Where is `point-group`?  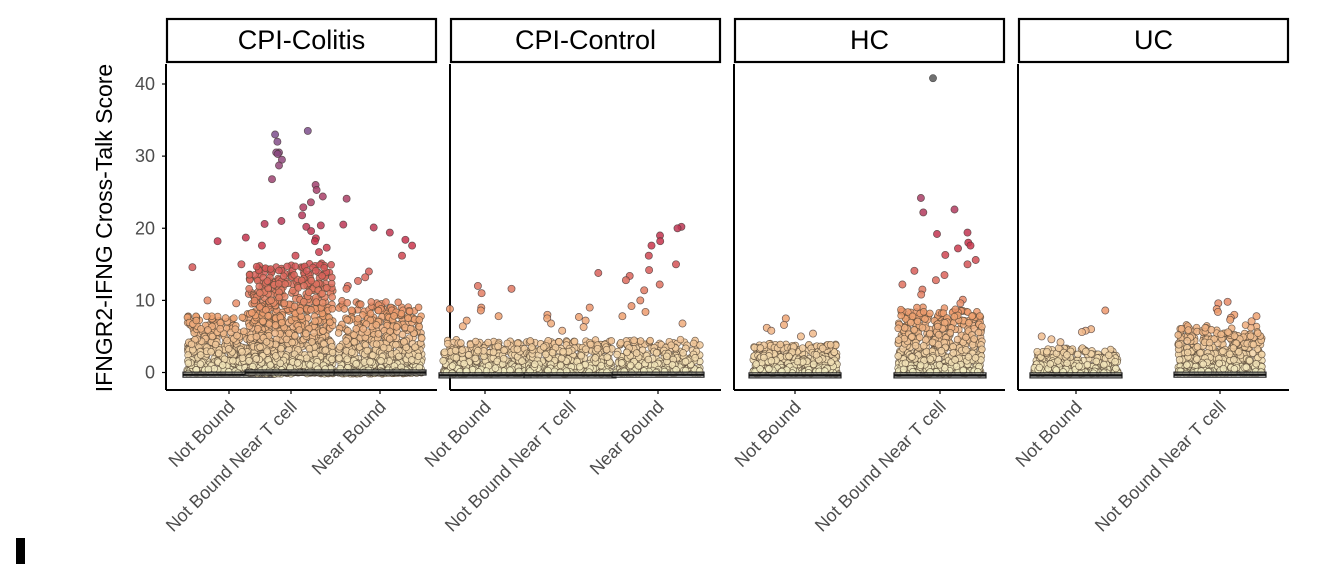 point-group is located at coordinates (658, 300).